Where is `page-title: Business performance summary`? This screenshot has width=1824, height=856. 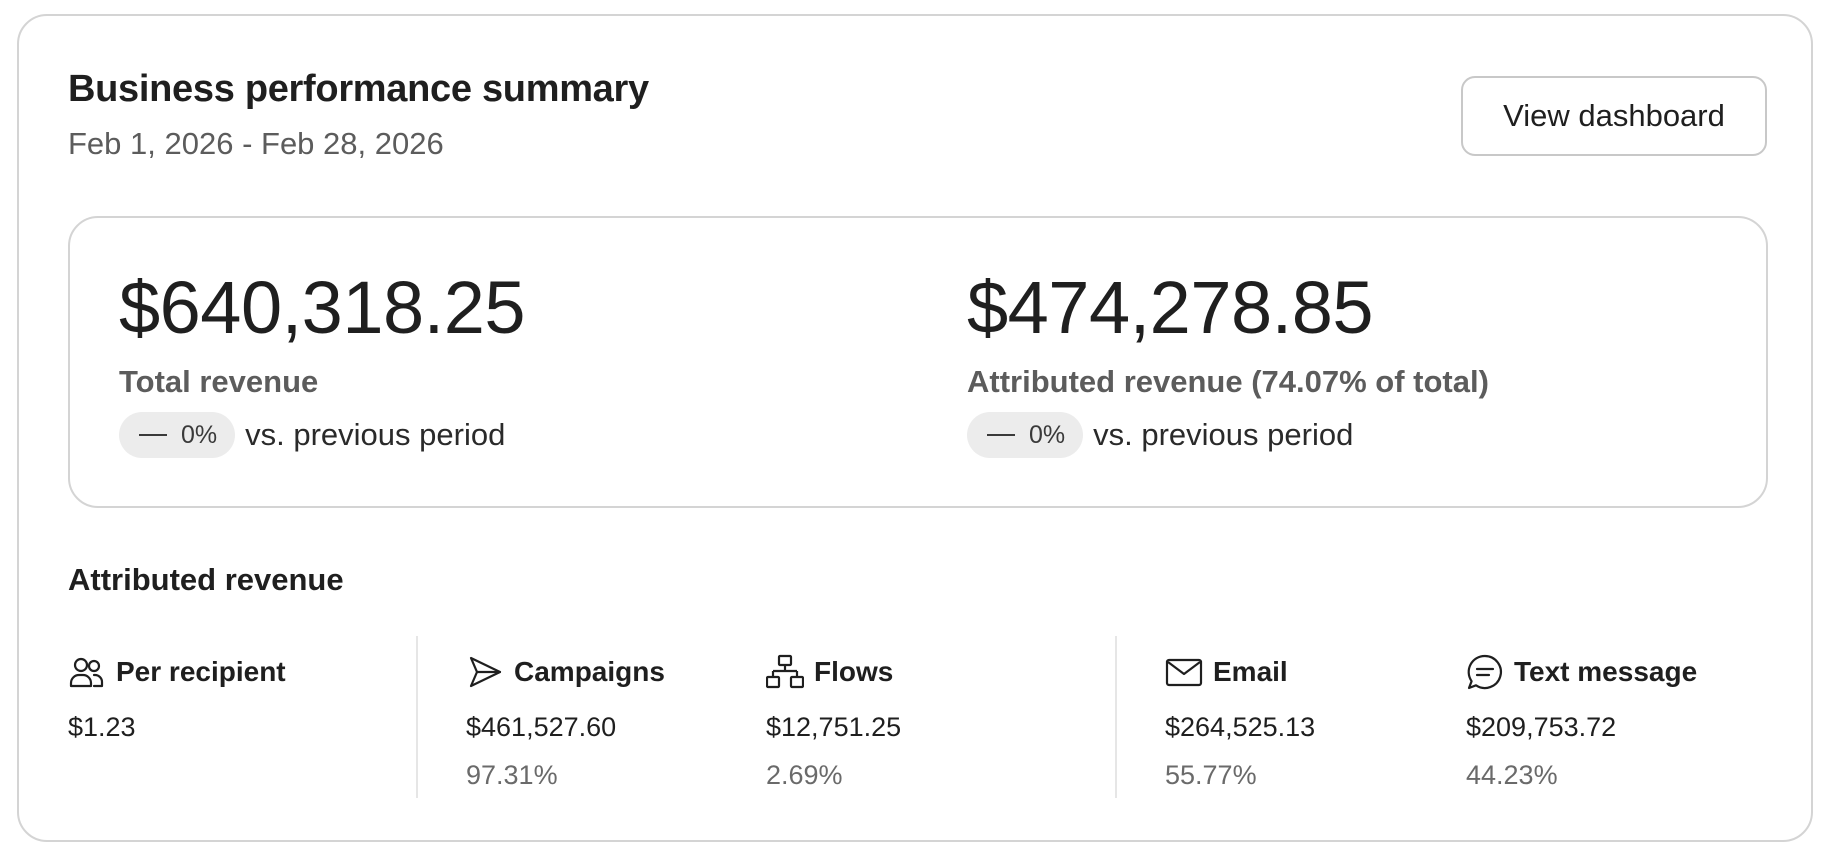 page-title: Business performance summary is located at coordinates (358, 89).